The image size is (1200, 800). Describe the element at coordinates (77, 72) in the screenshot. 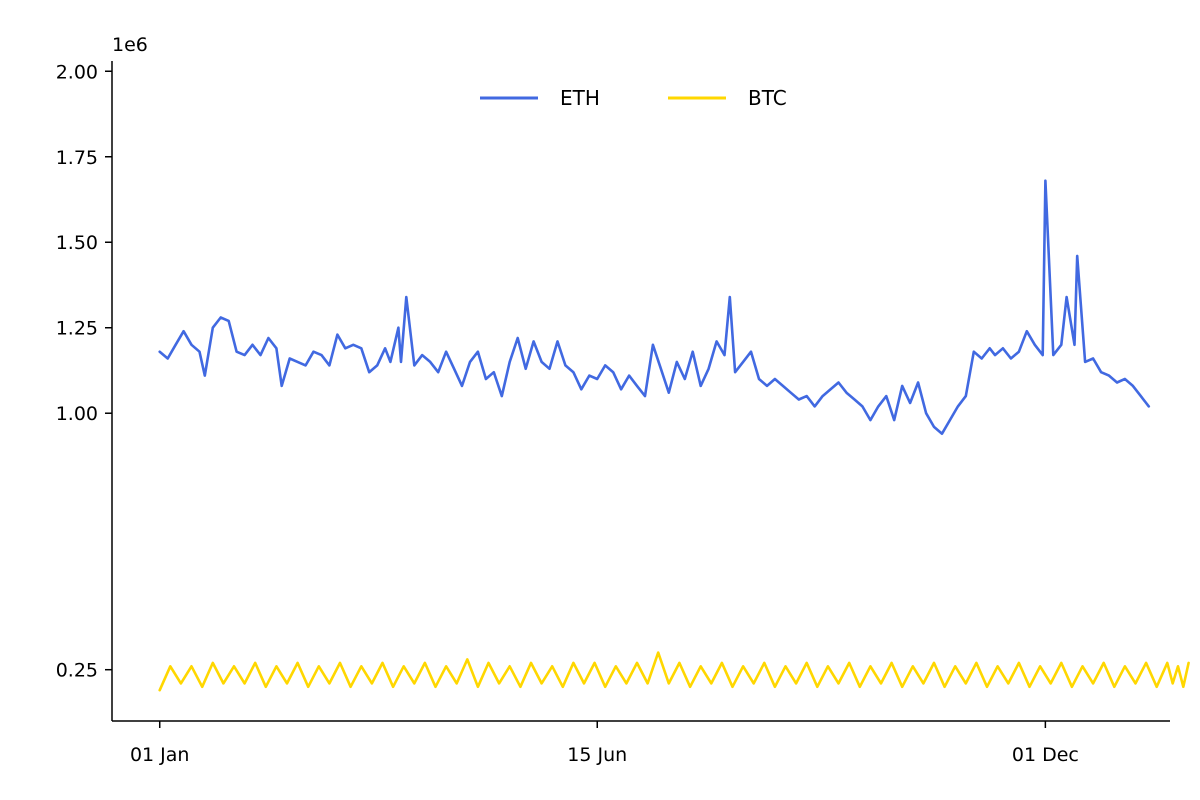

I see `y-tick-label: 2.00` at that location.